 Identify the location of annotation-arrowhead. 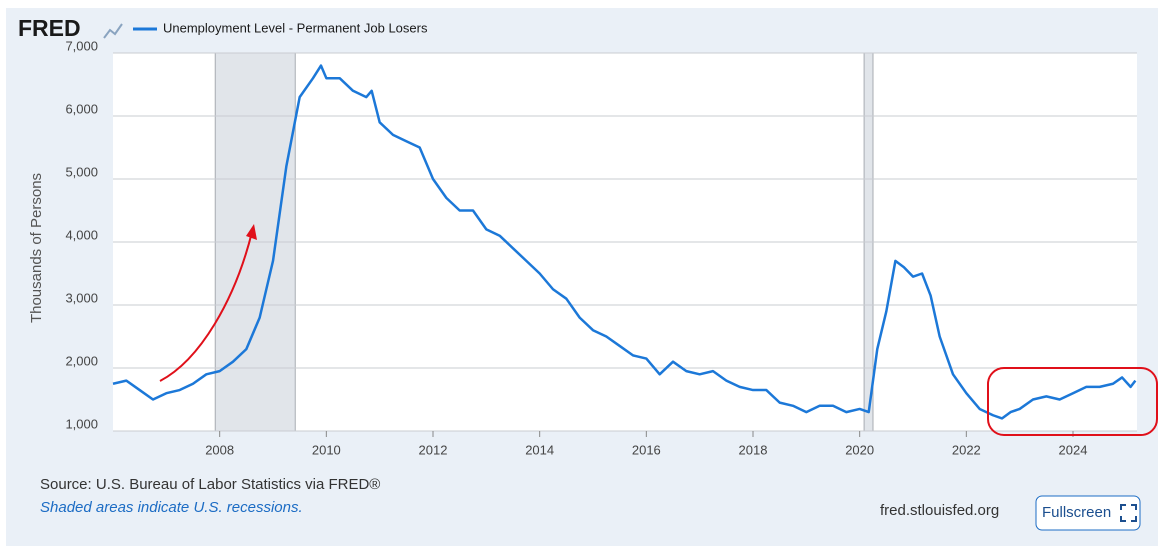
(251, 232).